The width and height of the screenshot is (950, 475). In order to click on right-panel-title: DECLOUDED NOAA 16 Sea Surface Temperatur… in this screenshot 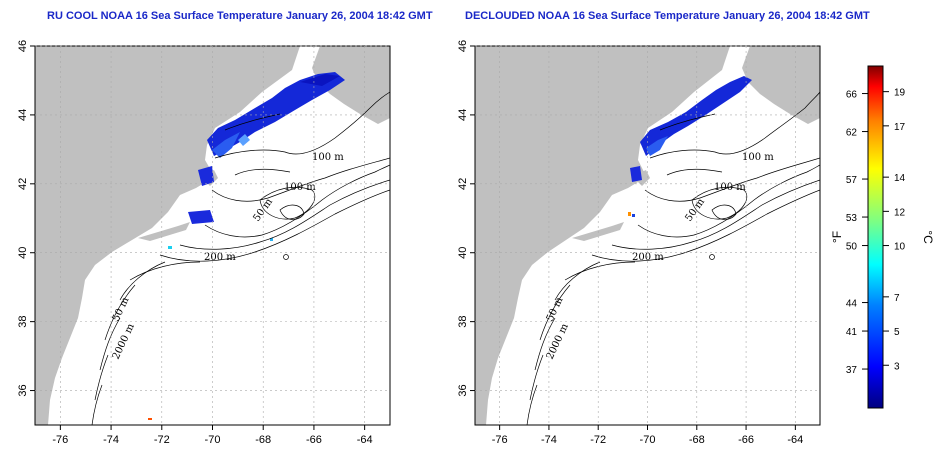, I will do `click(667, 16)`.